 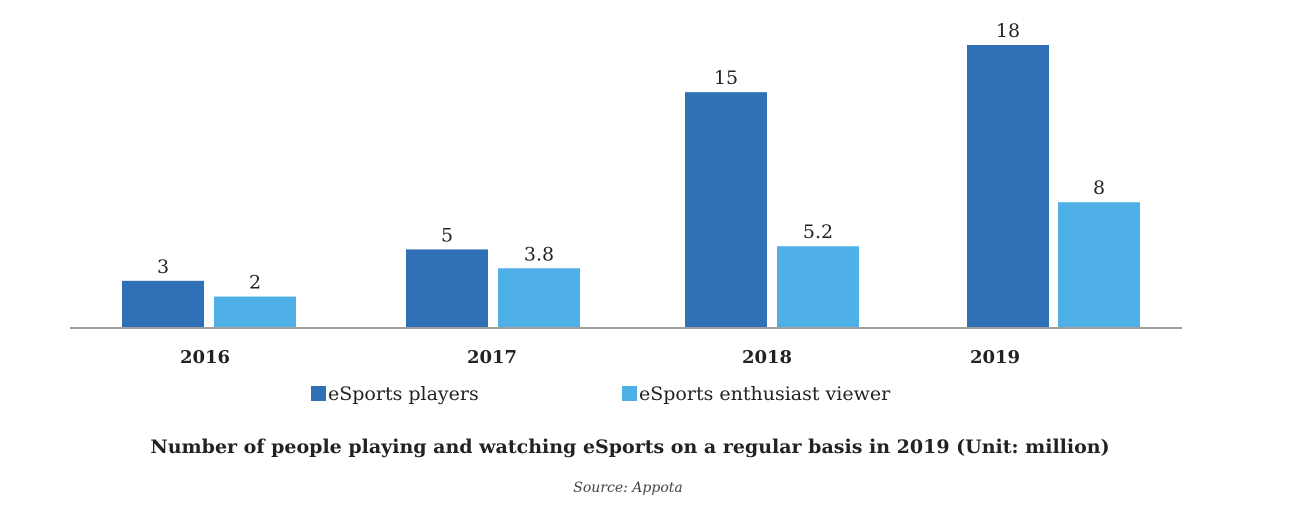 What do you see at coordinates (163, 267) in the screenshot?
I see `data-label: 3` at bounding box center [163, 267].